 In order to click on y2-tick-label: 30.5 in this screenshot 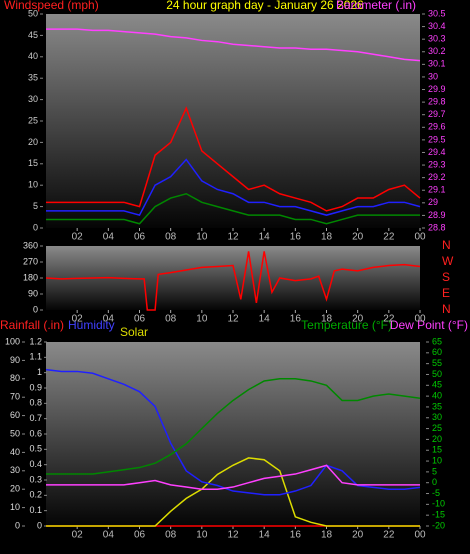, I will do `click(437, 13)`.